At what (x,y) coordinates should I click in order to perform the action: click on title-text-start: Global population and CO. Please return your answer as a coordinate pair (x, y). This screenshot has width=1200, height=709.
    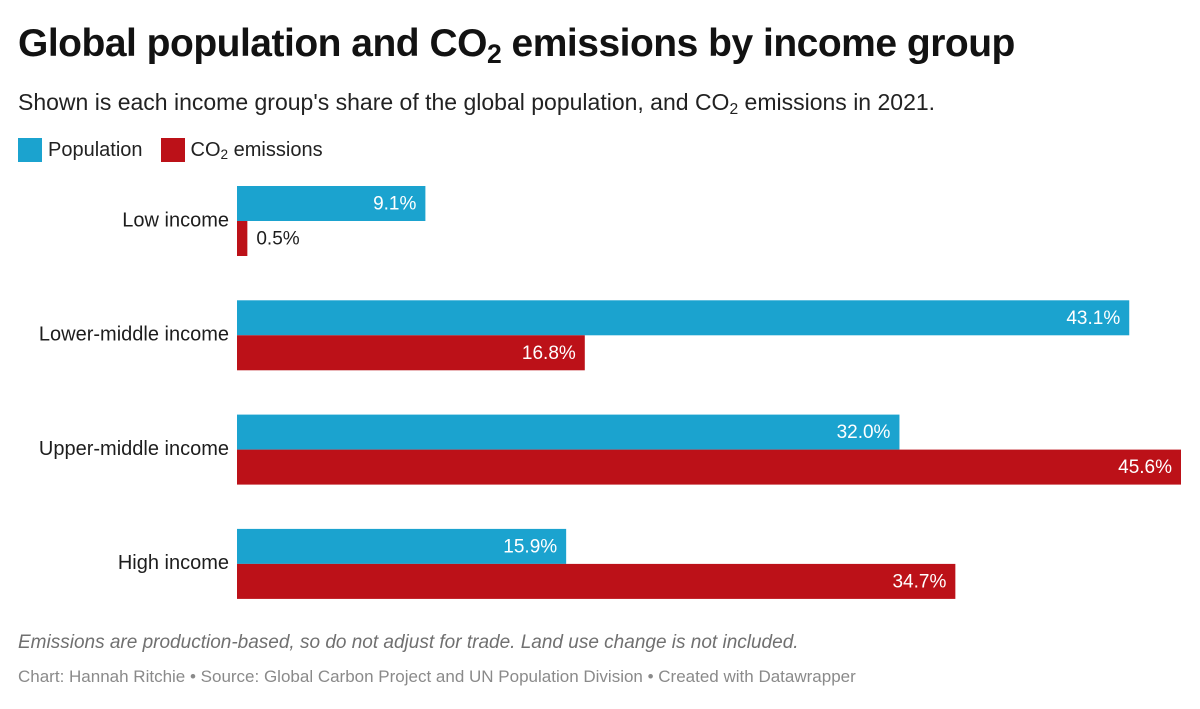
    Looking at the image, I should click on (252, 43).